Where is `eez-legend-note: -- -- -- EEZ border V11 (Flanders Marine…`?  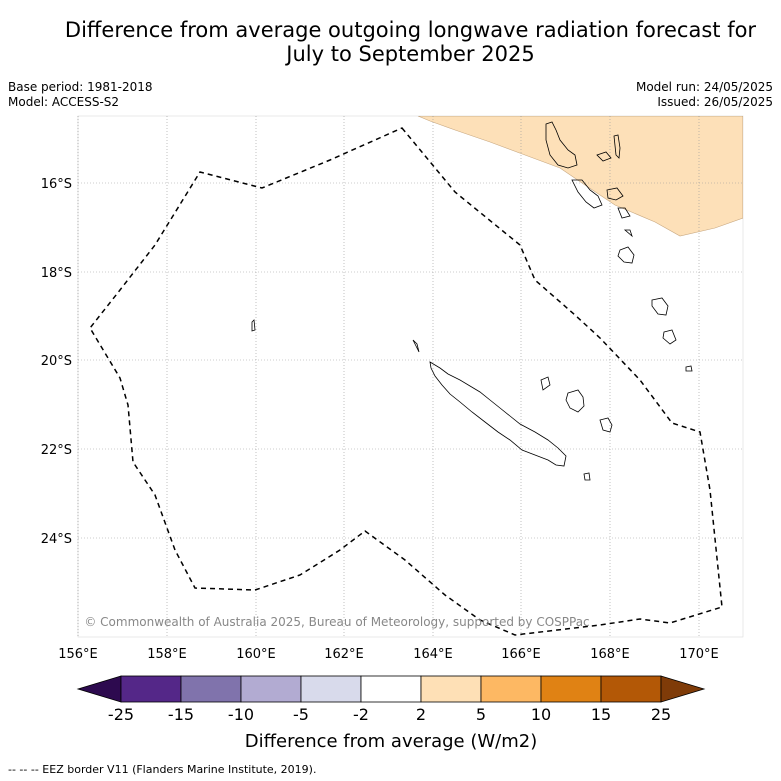 eez-legend-note: -- -- -- EEZ border V11 (Flanders Marine… is located at coordinates (162, 769).